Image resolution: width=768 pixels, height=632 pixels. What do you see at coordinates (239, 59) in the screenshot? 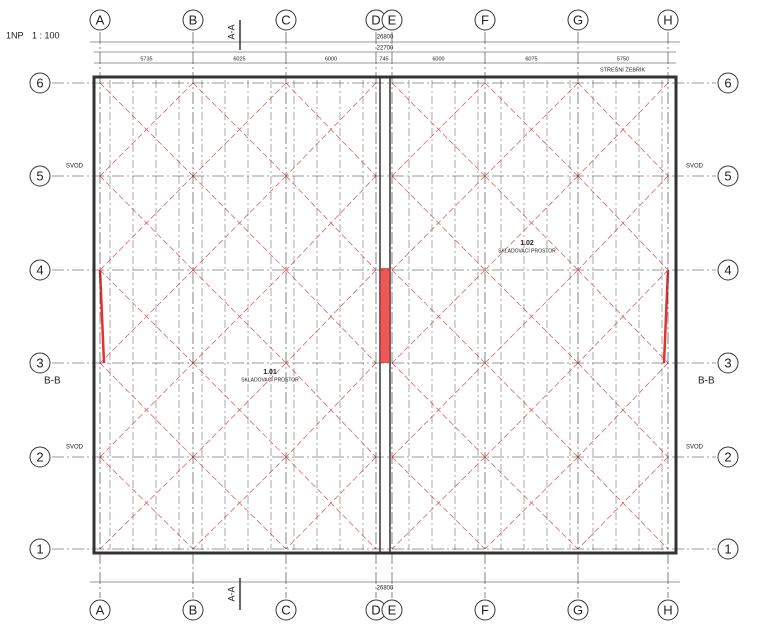
I see `dim-text: 6025` at bounding box center [239, 59].